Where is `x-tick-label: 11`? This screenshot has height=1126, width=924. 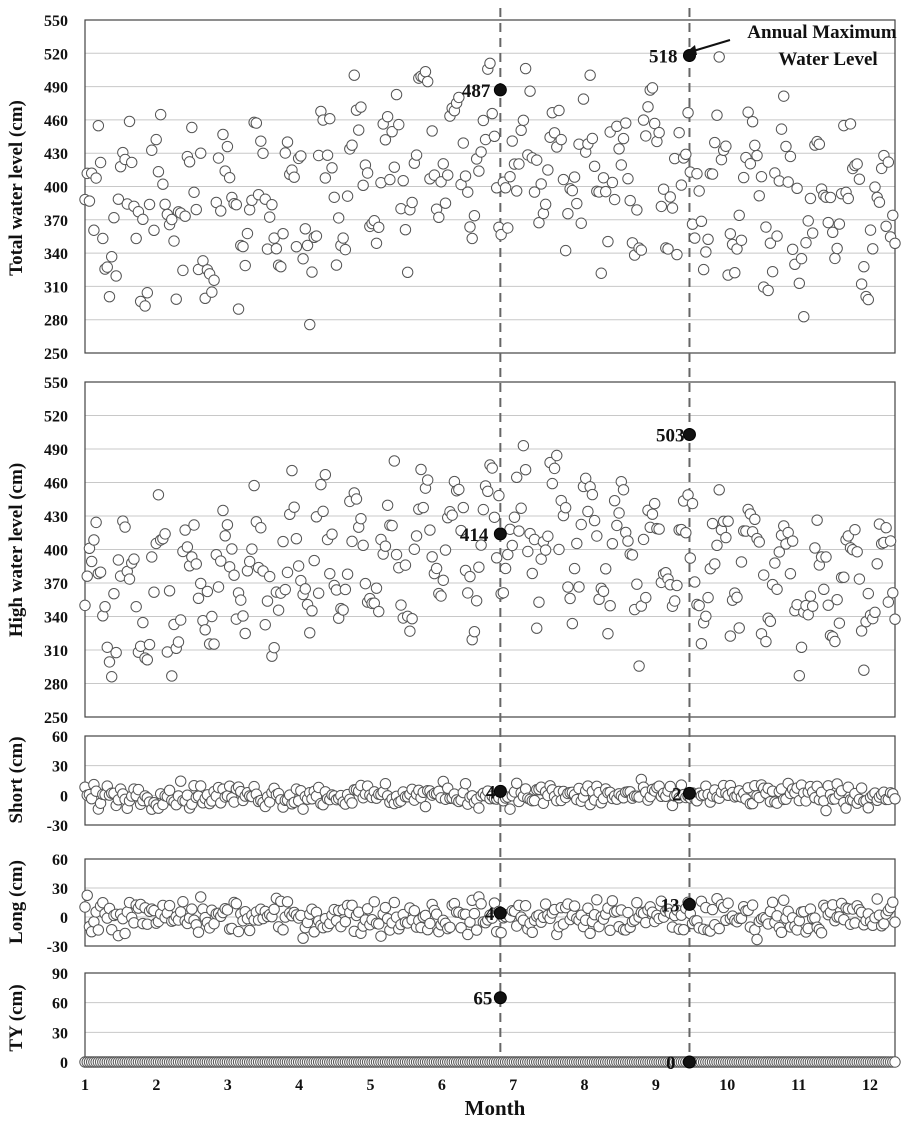
x-tick-label: 11 is located at coordinates (798, 1085).